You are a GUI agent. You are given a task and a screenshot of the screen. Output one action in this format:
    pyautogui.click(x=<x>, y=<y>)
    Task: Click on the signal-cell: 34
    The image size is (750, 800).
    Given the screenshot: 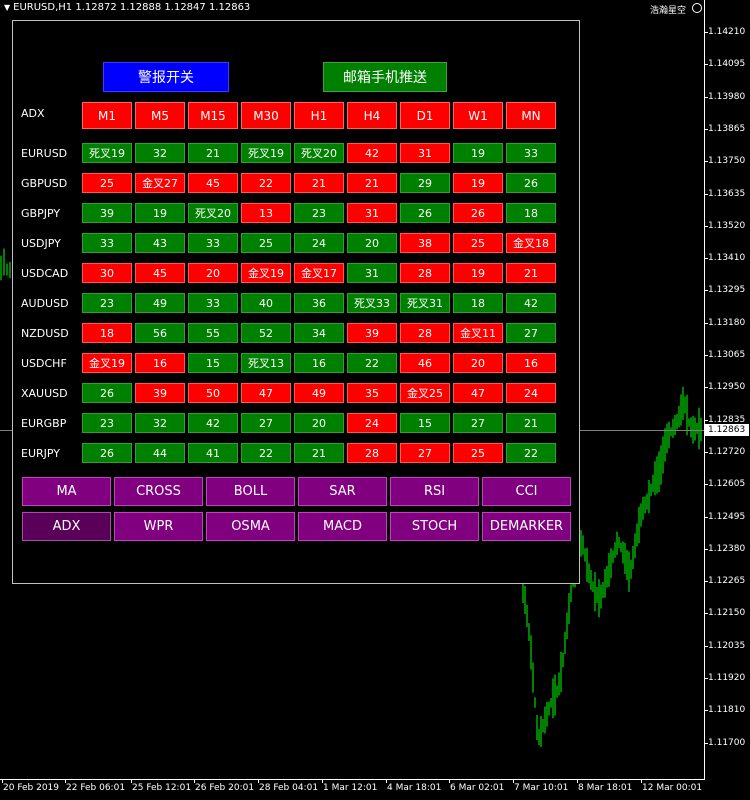 What is the action you would take?
    pyautogui.click(x=319, y=333)
    